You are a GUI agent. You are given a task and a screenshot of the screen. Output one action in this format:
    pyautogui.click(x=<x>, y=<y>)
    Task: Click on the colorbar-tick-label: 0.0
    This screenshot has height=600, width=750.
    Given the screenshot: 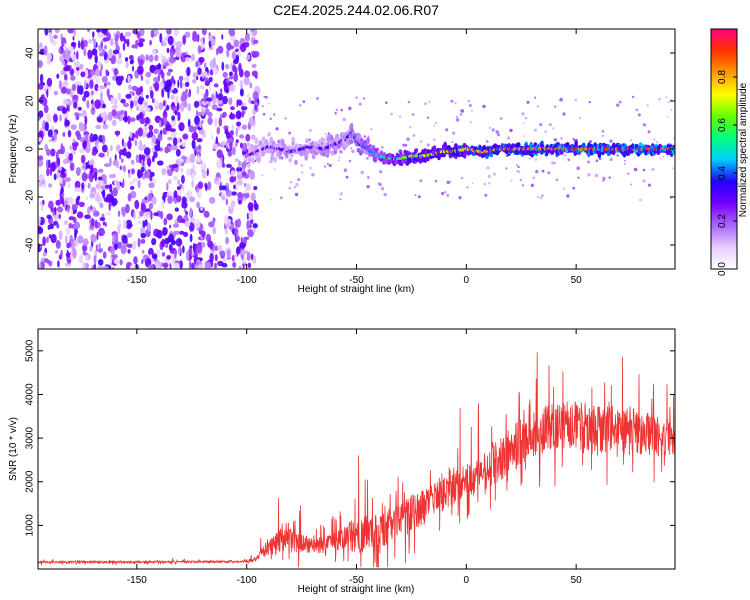 What is the action you would take?
    pyautogui.click(x=722, y=269)
    